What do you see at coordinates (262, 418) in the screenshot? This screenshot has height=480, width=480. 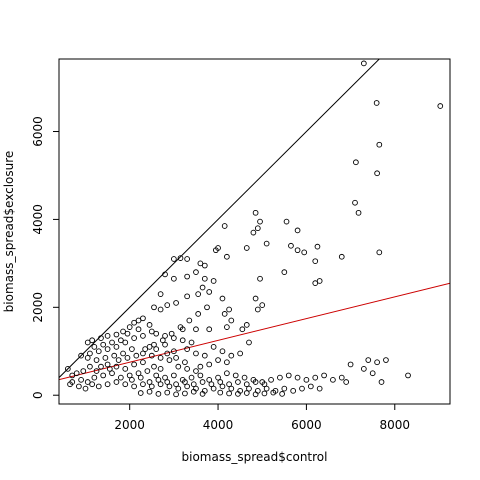 I see `x-axis: 2000 4000 6000 8000` at bounding box center [262, 418].